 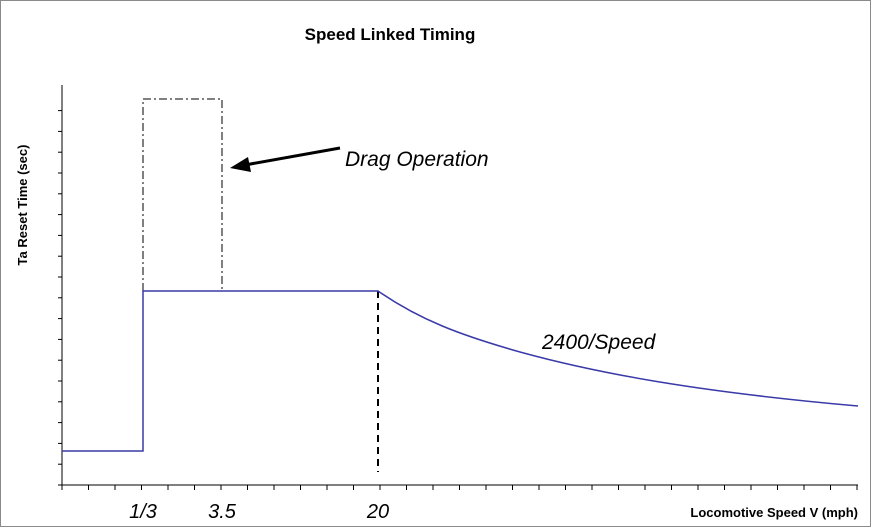 I want to click on drag-outline, so click(x=182, y=194).